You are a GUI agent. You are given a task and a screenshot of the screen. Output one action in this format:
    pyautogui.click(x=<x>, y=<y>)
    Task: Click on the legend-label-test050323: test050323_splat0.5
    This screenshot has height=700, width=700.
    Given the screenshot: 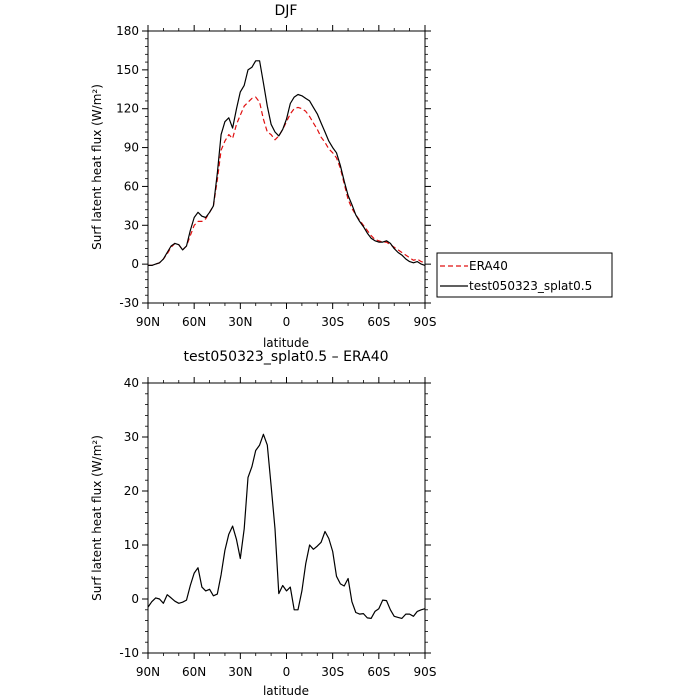 What is the action you would take?
    pyautogui.click(x=530, y=286)
    